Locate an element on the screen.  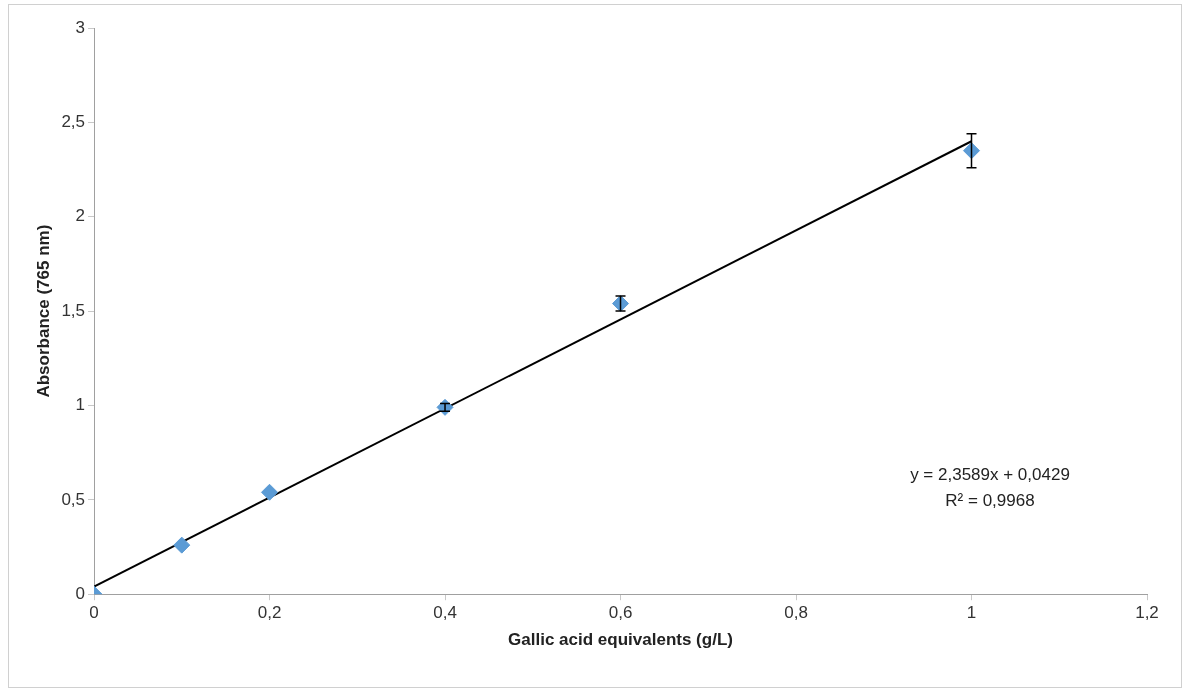
y-tick-label: 0,5 is located at coordinates (73, 499).